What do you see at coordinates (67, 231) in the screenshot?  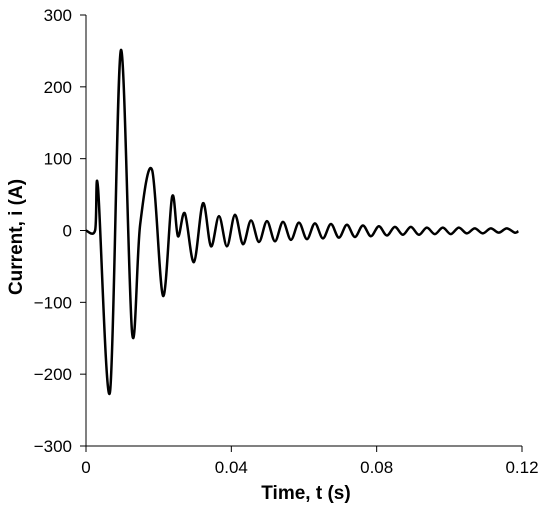 I see `y-tick-label: 0` at bounding box center [67, 231].